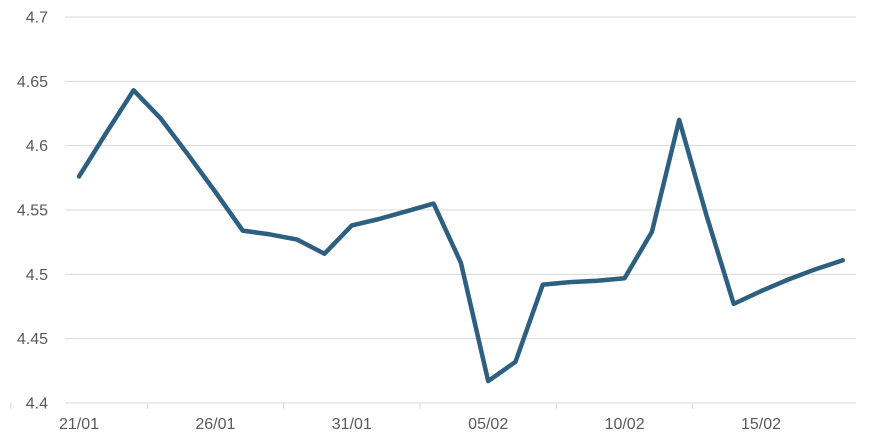 The height and width of the screenshot is (447, 879). What do you see at coordinates (761, 424) in the screenshot?
I see `x-axis-label: 15/02` at bounding box center [761, 424].